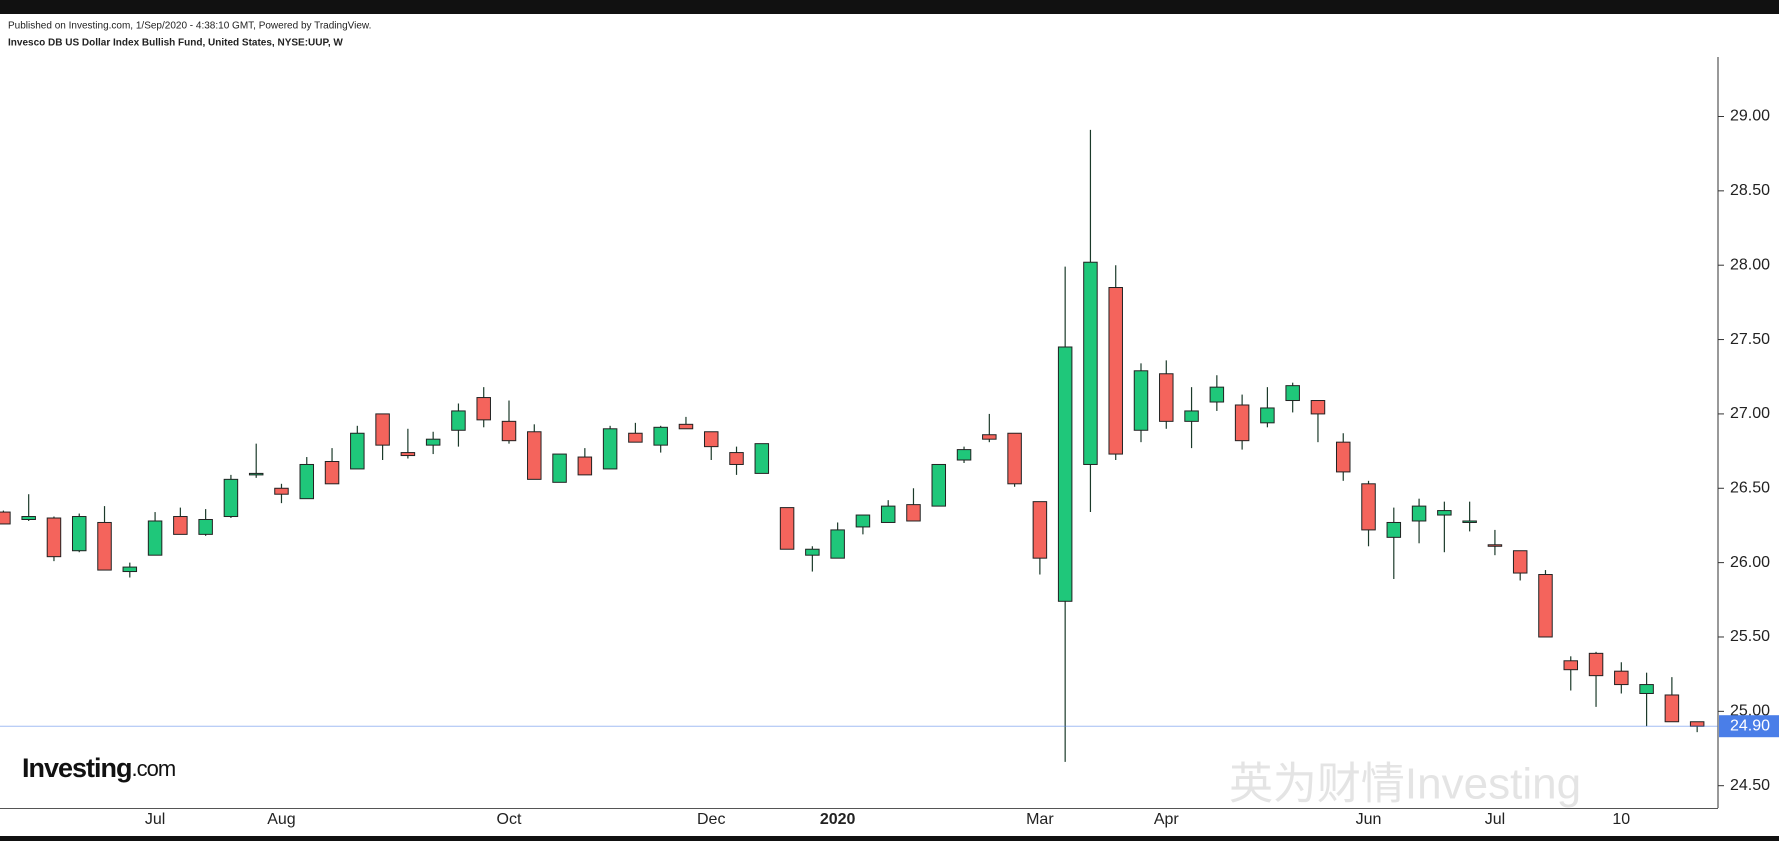 Image resolution: width=1779 pixels, height=841 pixels. I want to click on top-bar, so click(889, 7).